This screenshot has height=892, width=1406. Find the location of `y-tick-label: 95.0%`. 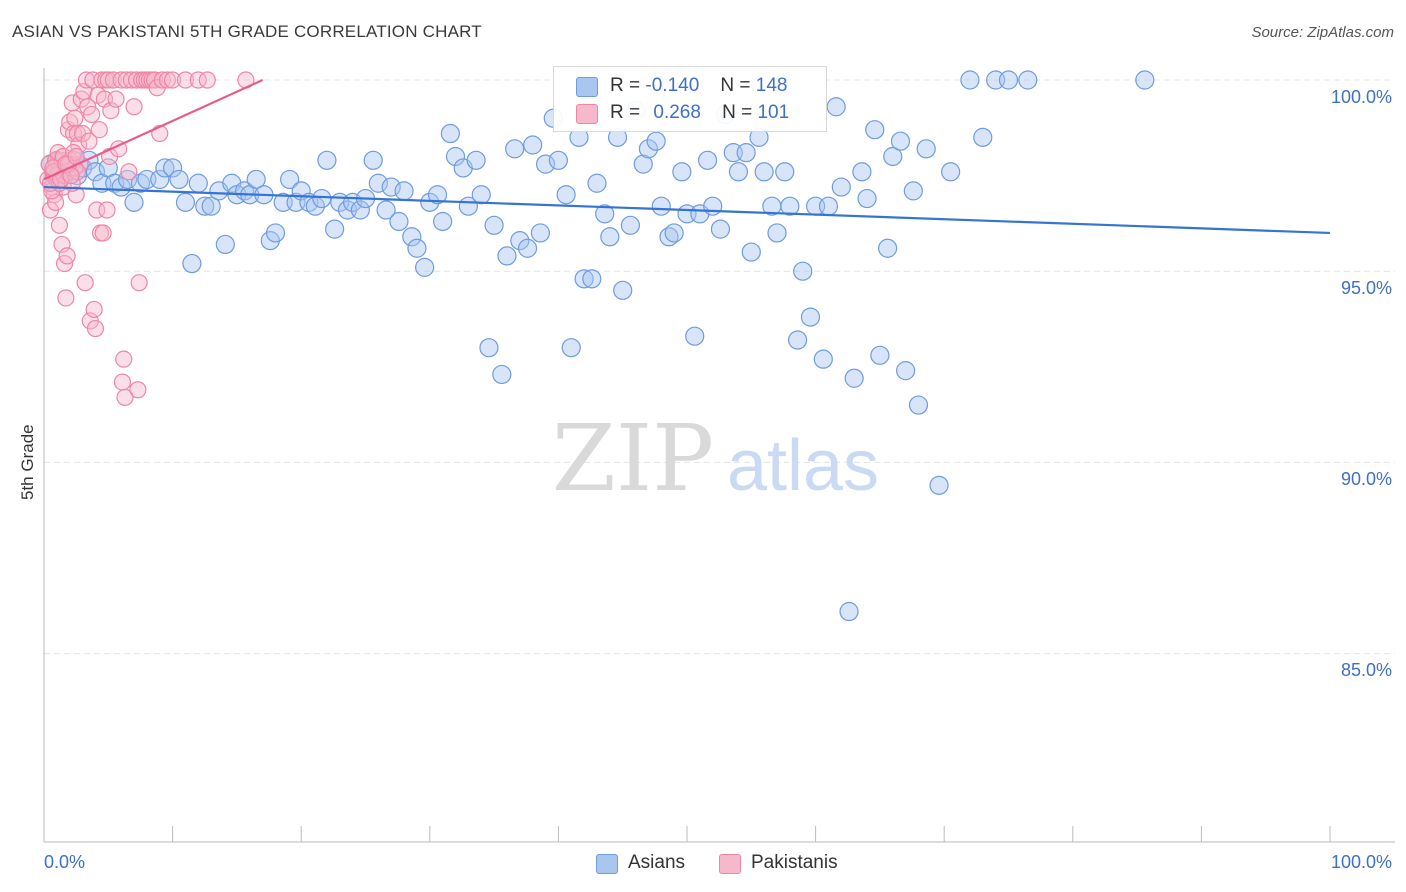

y-tick-label: 95.0% is located at coordinates (1366, 288).